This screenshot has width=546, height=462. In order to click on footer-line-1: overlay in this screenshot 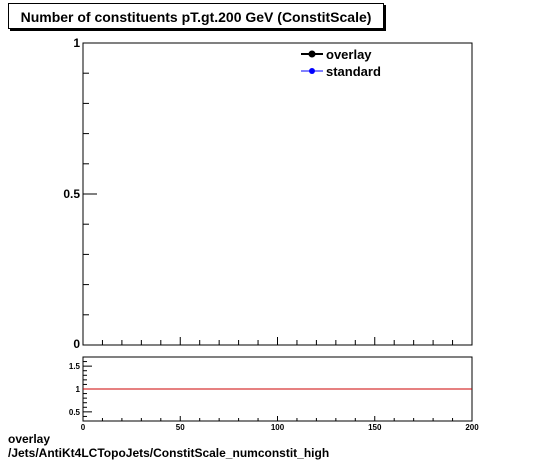, I will do `click(29, 439)`.